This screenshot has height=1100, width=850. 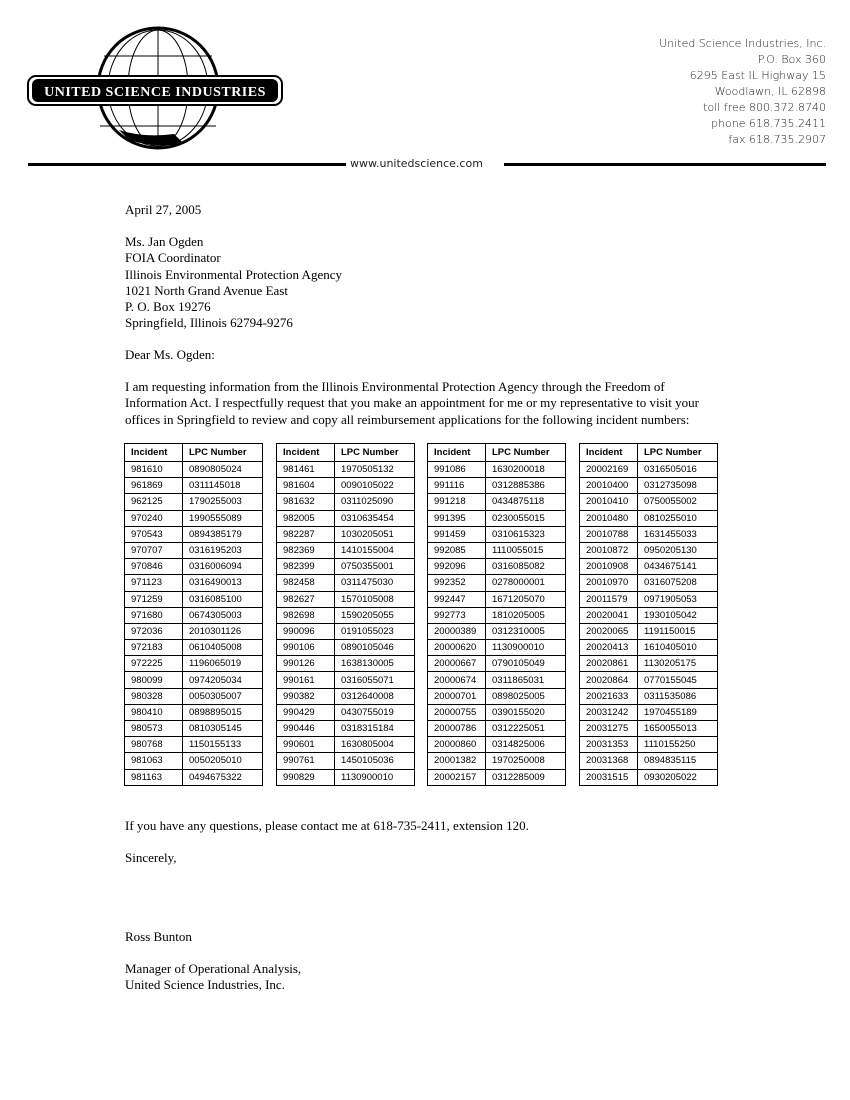 What do you see at coordinates (496, 761) in the screenshot?
I see `table-row: 20001382 1970250008` at bounding box center [496, 761].